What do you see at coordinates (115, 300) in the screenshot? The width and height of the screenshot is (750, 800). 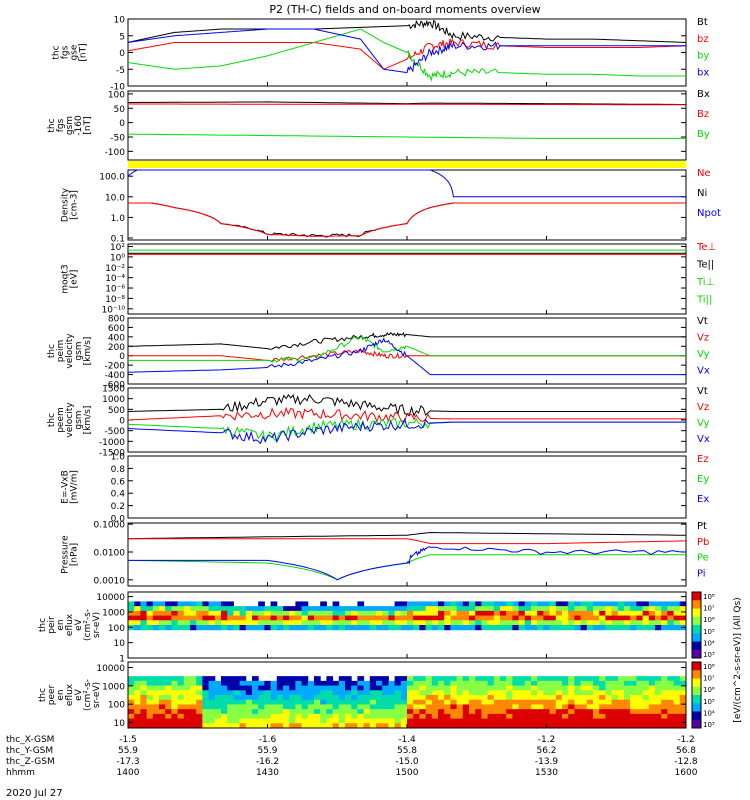 I see `y-tick-label: 10⁻⁸` at bounding box center [115, 300].